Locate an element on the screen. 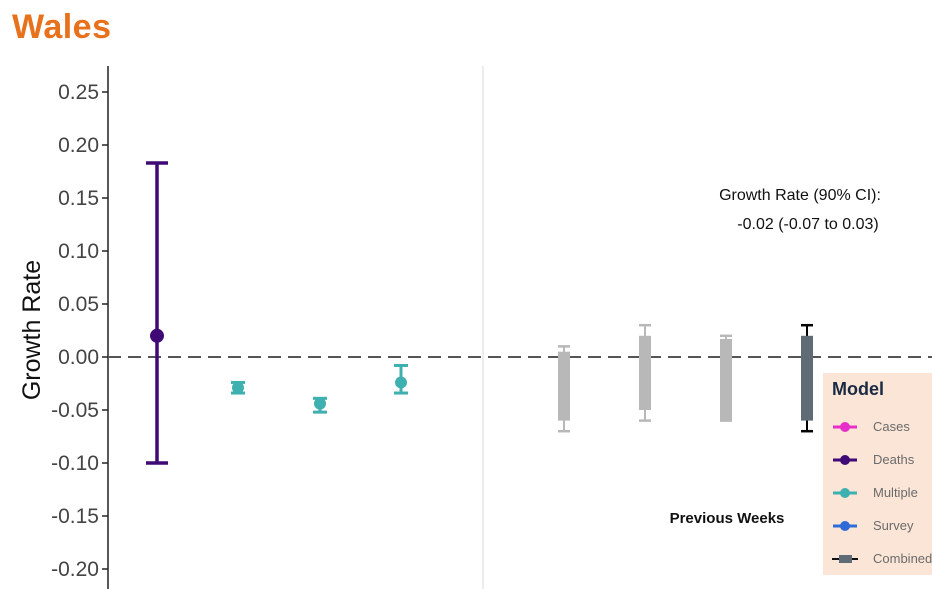 The width and height of the screenshot is (932, 589). y-tick-label: 0.05 is located at coordinates (78, 304).